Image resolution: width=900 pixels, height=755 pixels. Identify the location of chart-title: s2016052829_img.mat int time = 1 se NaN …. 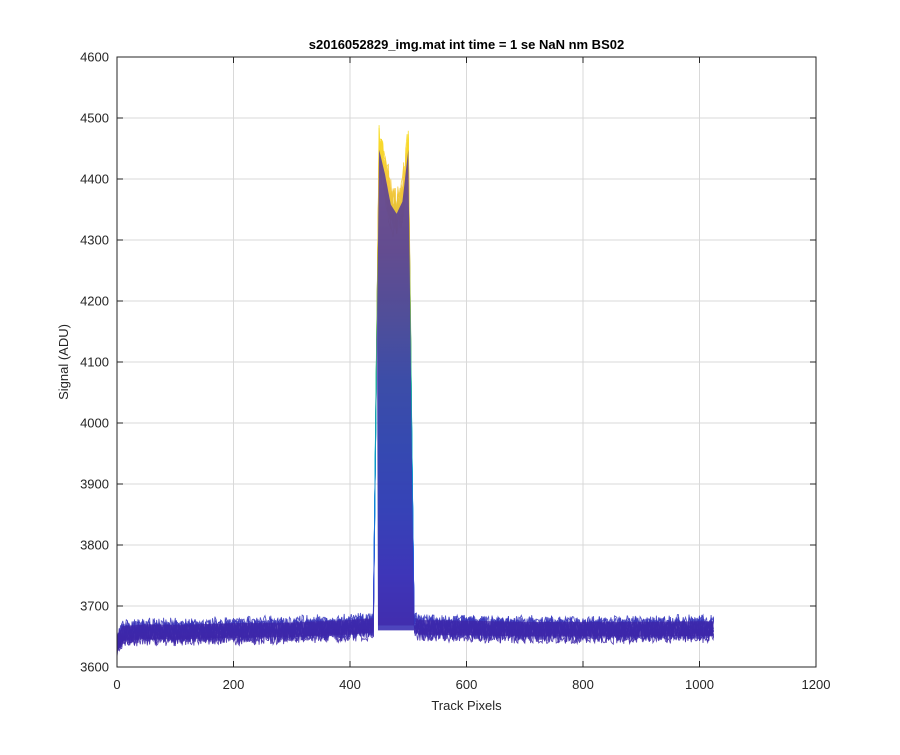
(466, 44).